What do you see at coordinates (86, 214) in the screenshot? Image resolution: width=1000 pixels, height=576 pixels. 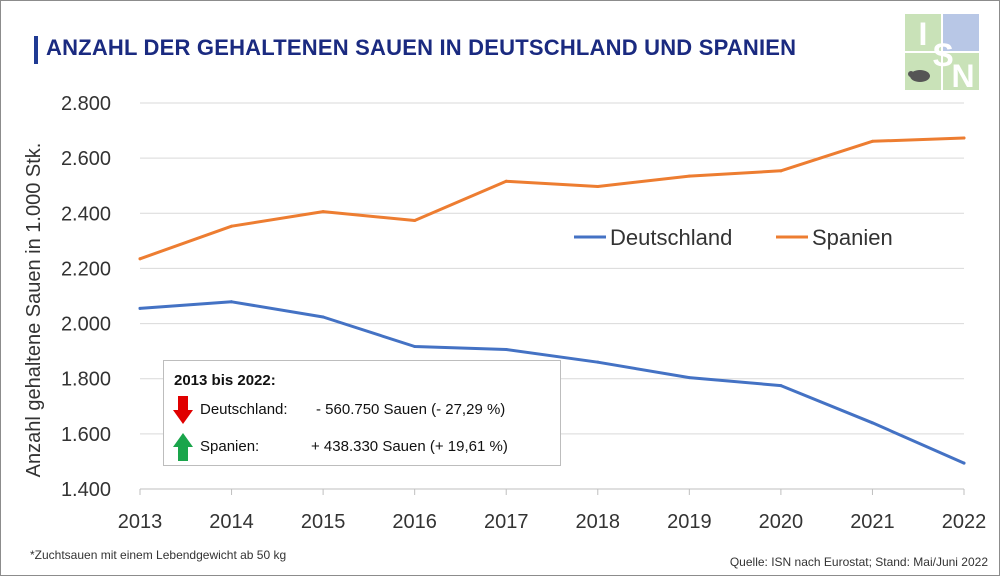 I see `y-tick-label: 2.400` at bounding box center [86, 214].